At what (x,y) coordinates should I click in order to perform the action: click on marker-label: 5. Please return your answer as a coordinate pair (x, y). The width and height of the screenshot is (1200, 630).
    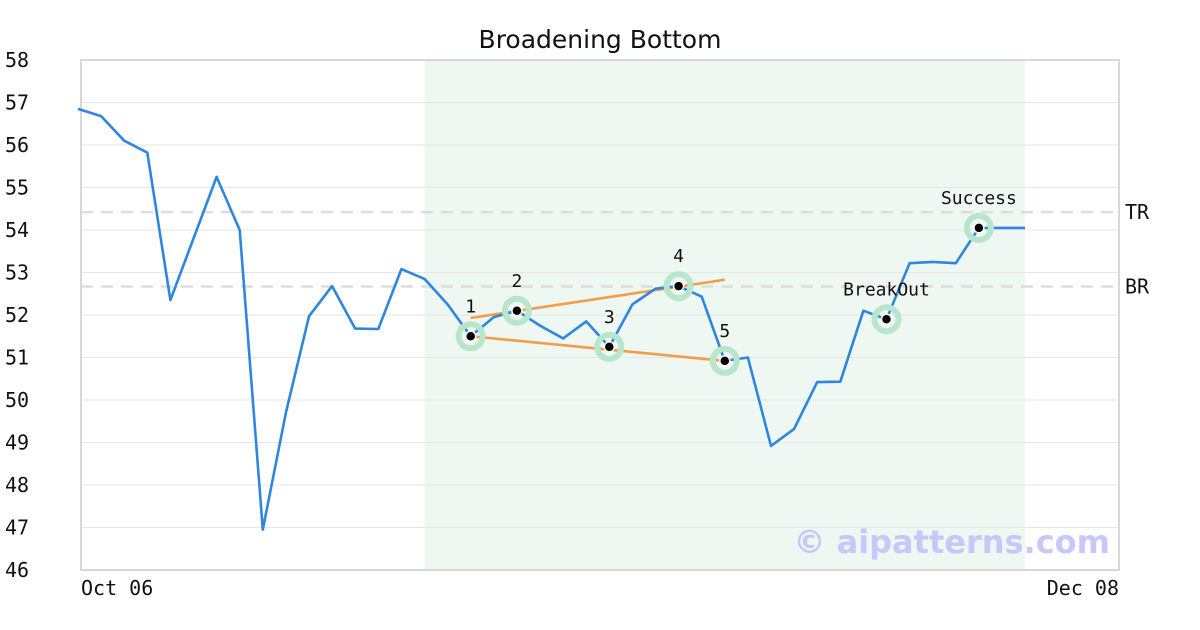
    Looking at the image, I should click on (724, 331).